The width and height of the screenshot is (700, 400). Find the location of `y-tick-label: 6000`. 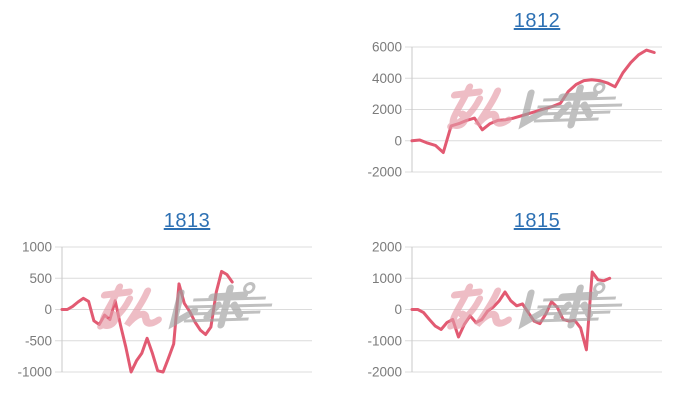

y-tick-label: 6000 is located at coordinates (387, 47).